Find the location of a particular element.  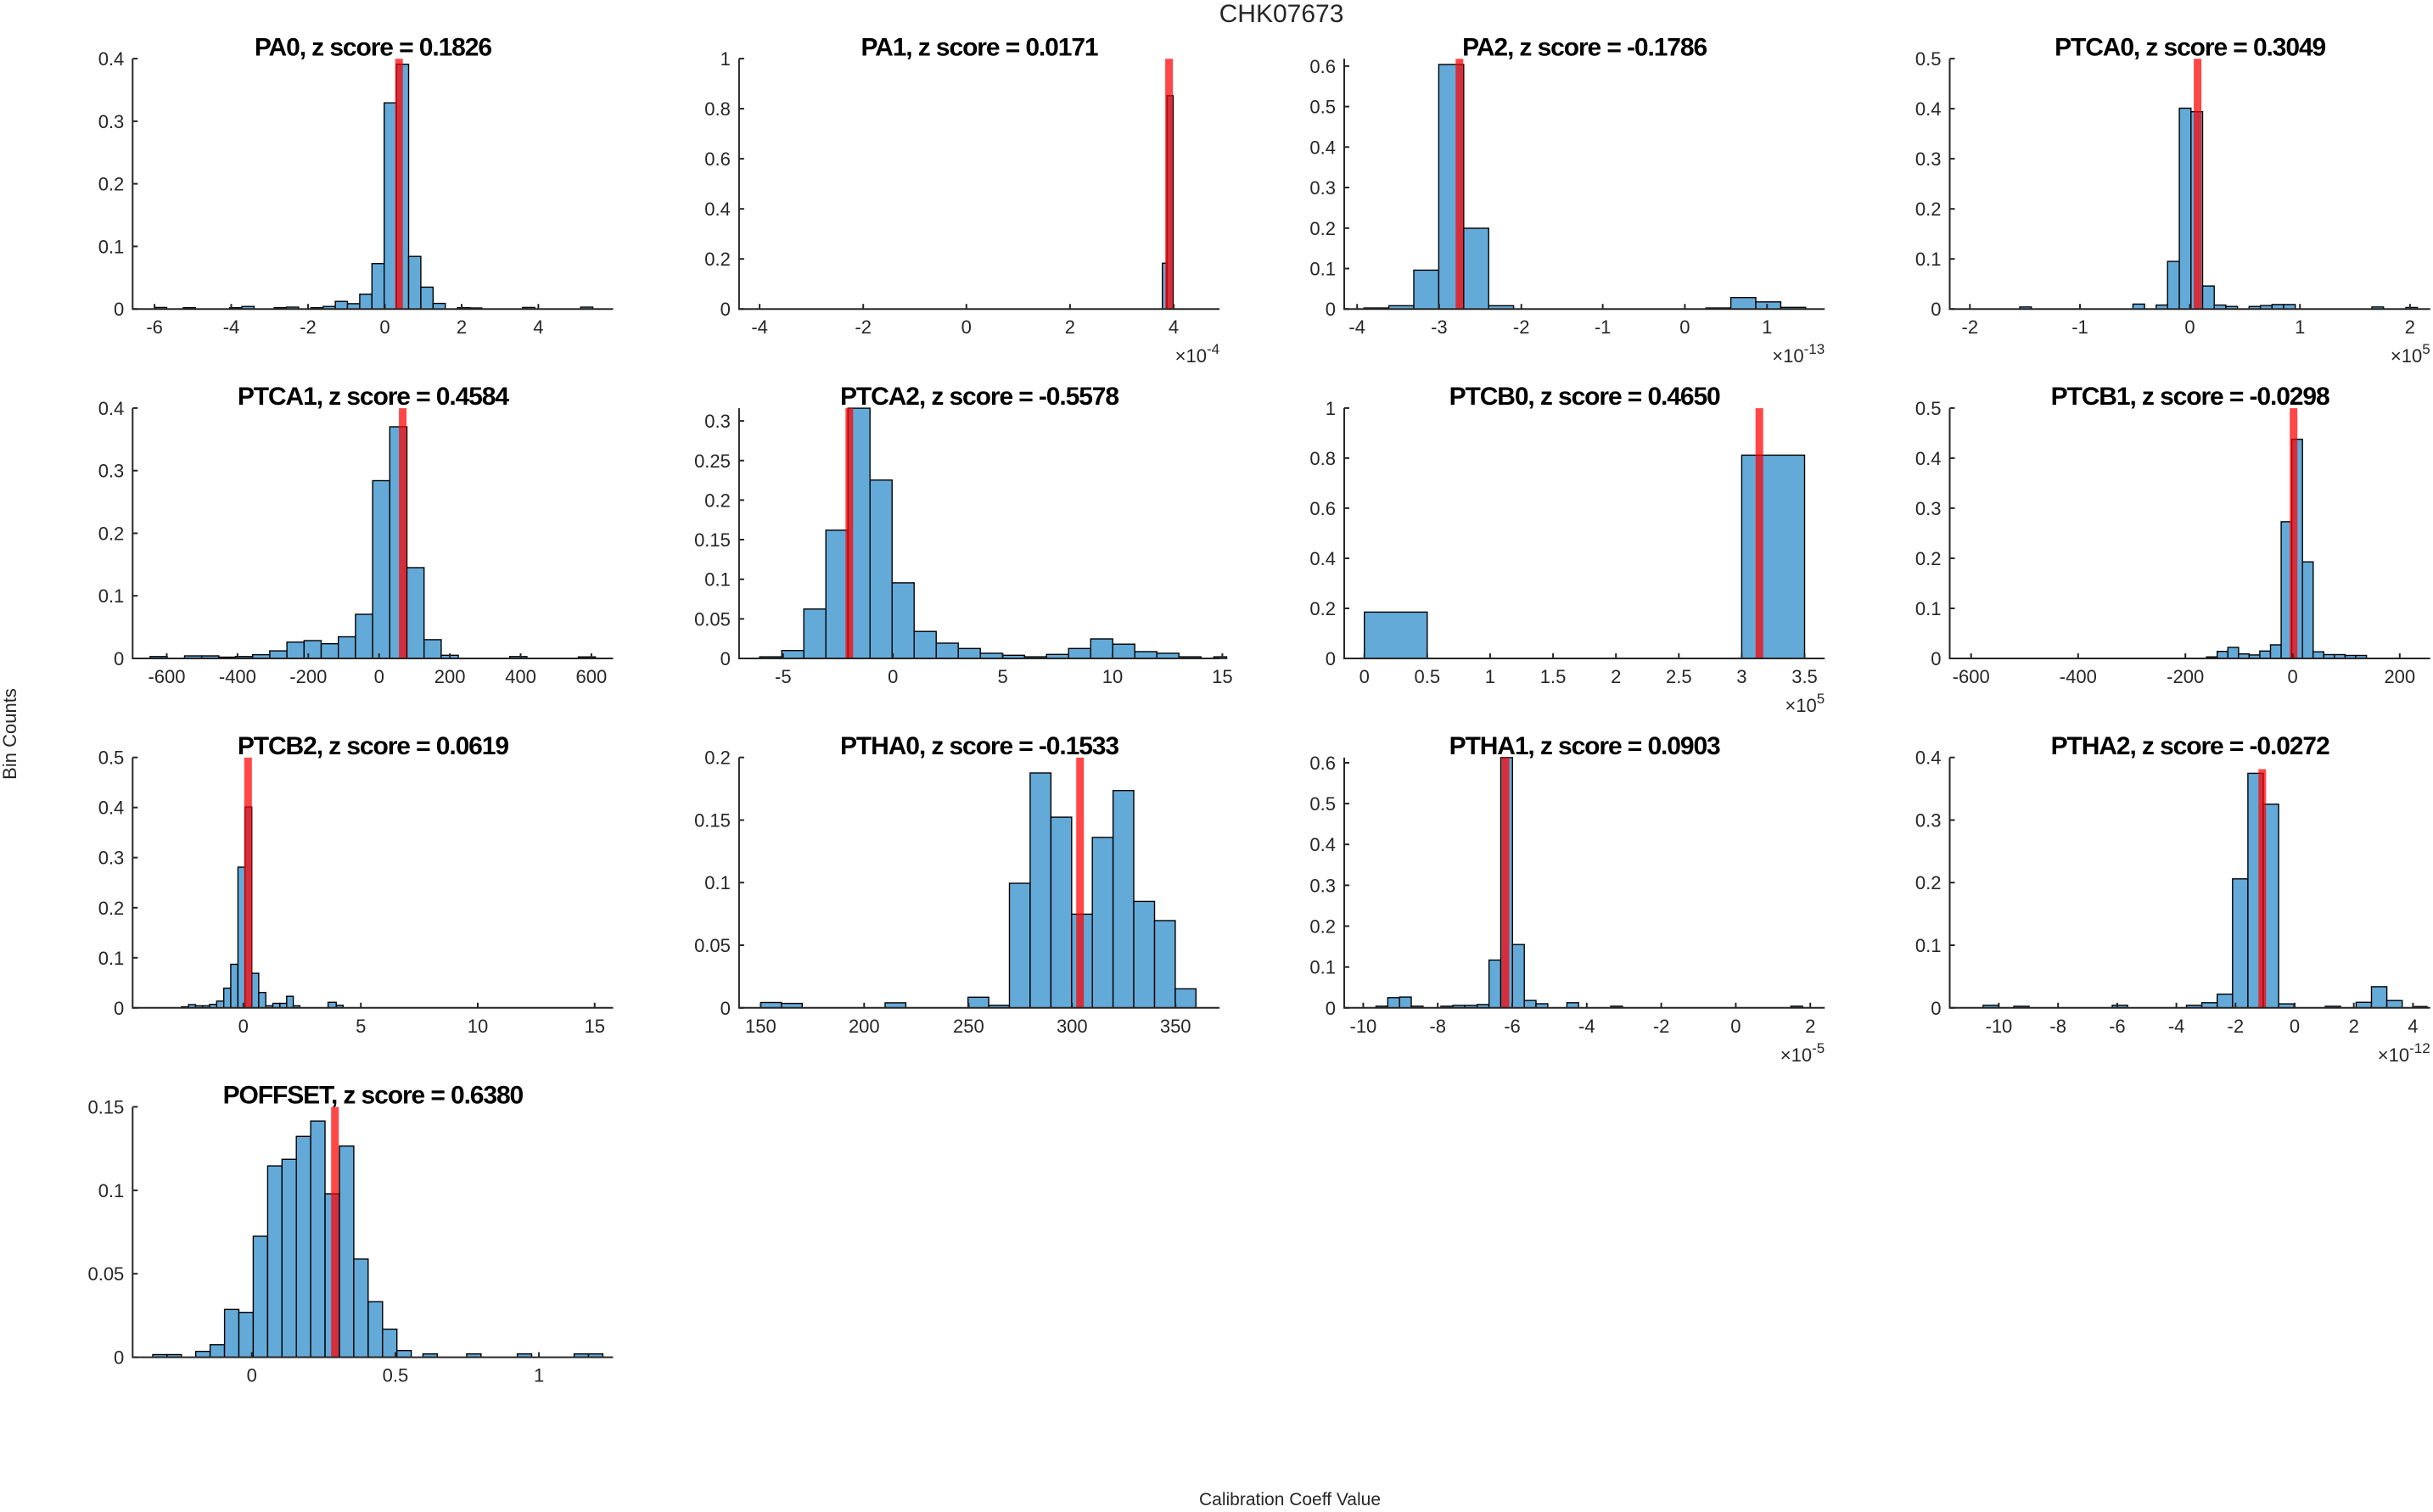

svg-text: ×10⁻¹³ is located at coordinates (1798, 354).